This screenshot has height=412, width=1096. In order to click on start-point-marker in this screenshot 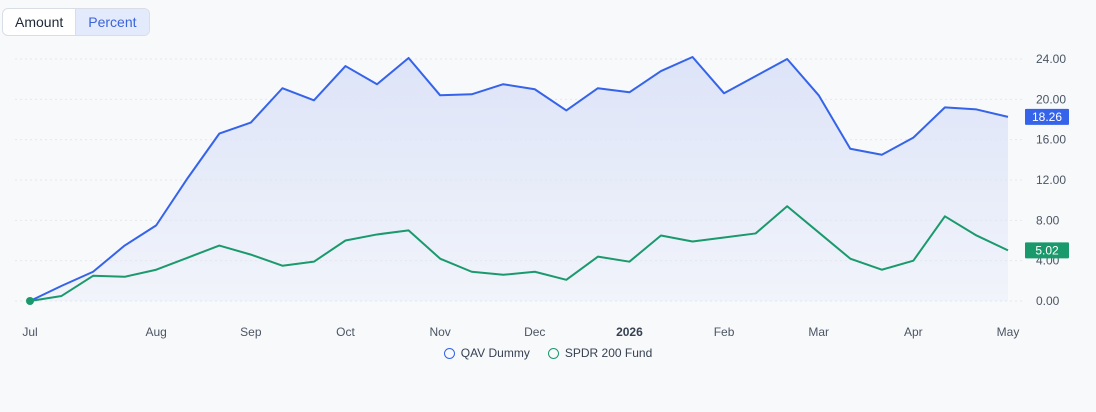, I will do `click(30, 301)`.